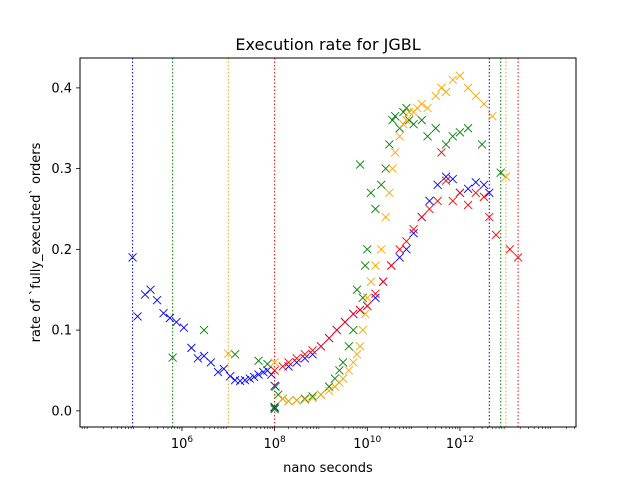  I want to click on y-tick-label: 0.4, so click(61, 88).